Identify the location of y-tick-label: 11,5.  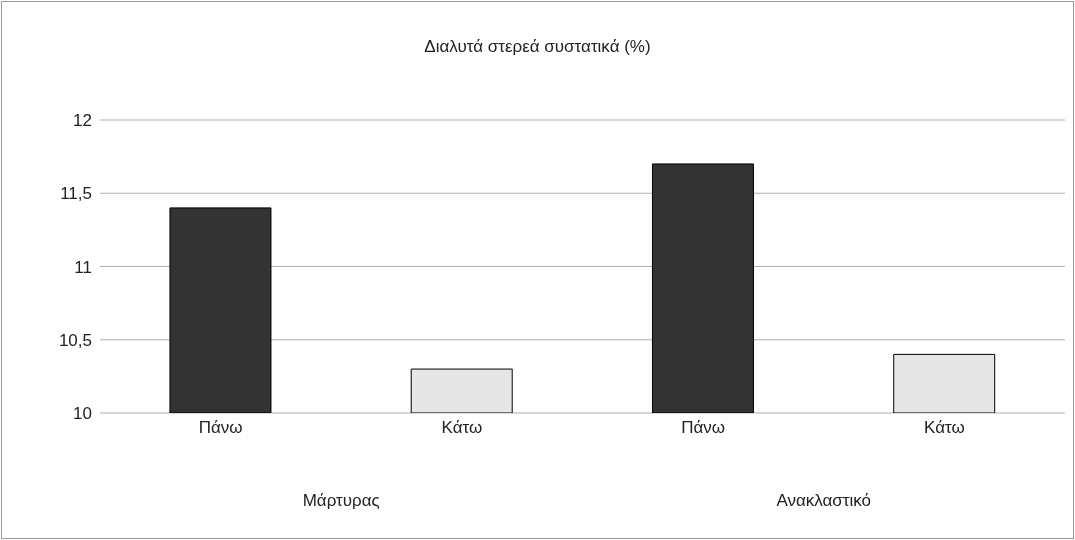
(76, 194).